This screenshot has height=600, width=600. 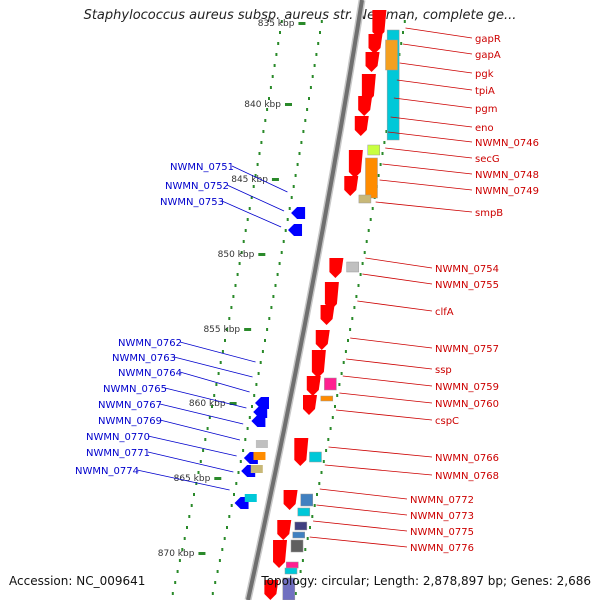 I want to click on gene-label-right: gapA, so click(x=488, y=55).